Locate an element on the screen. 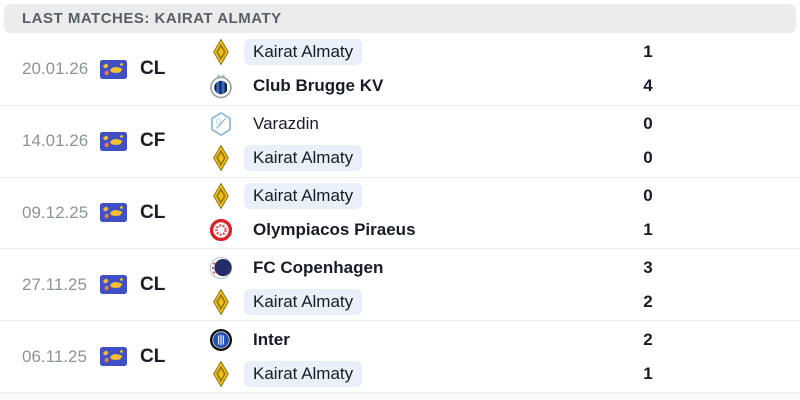 This screenshot has height=400, width=800. team-name: Varazdin is located at coordinates (286, 124).